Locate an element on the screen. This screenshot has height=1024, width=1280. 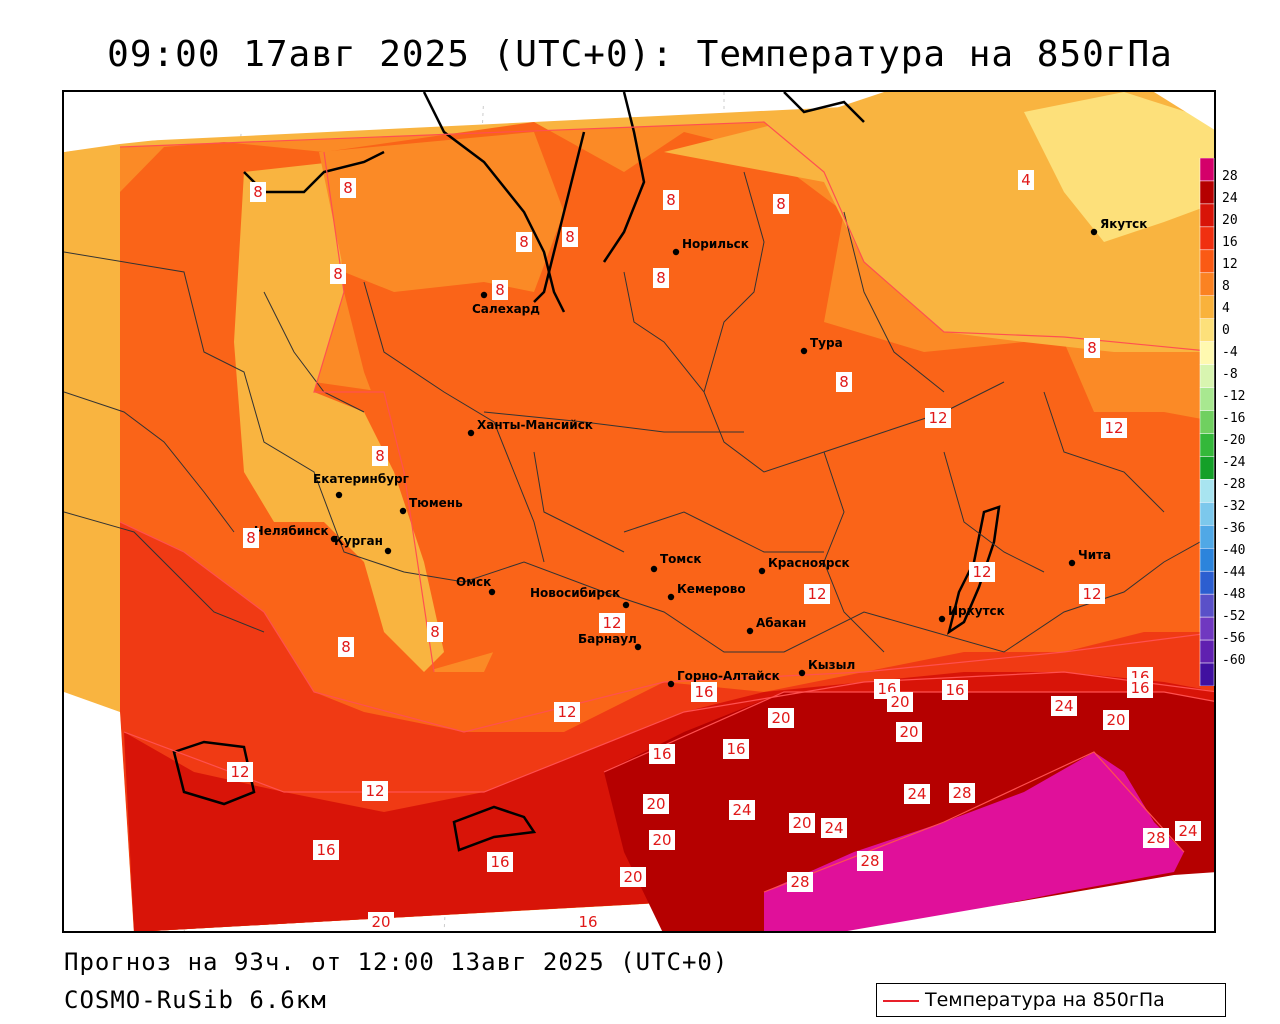
city-label: Курган is located at coordinates (358, 541).